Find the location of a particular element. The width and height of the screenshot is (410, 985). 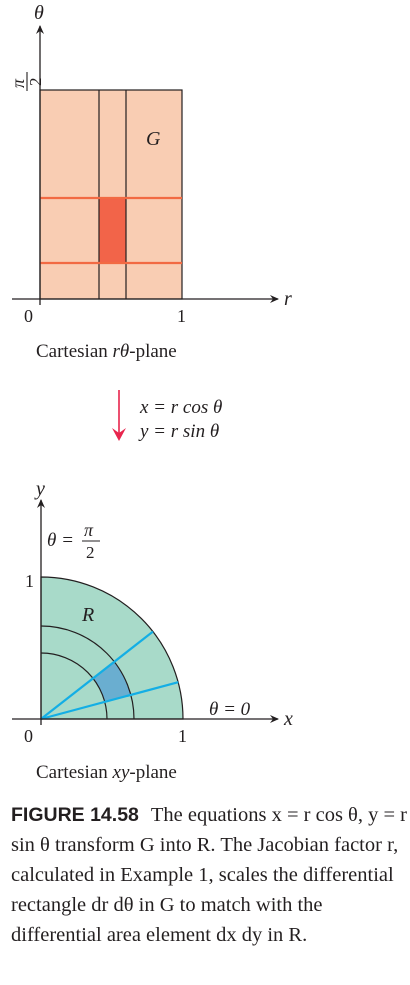

origin-label-xy: 0 is located at coordinates (28, 736).